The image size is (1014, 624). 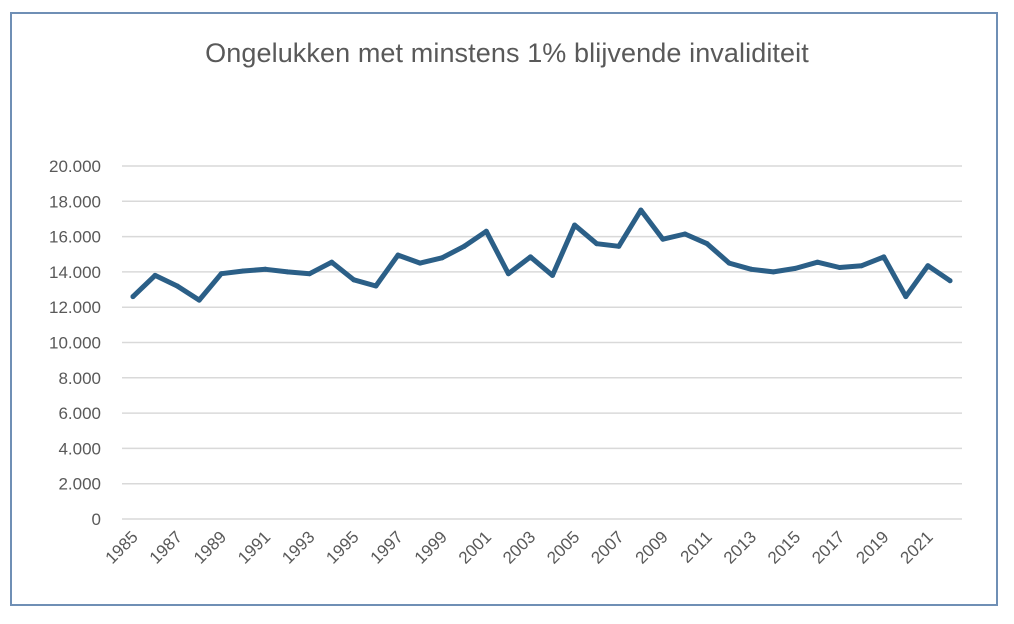 What do you see at coordinates (563, 547) in the screenshot?
I see `x-tick-label: 2005` at bounding box center [563, 547].